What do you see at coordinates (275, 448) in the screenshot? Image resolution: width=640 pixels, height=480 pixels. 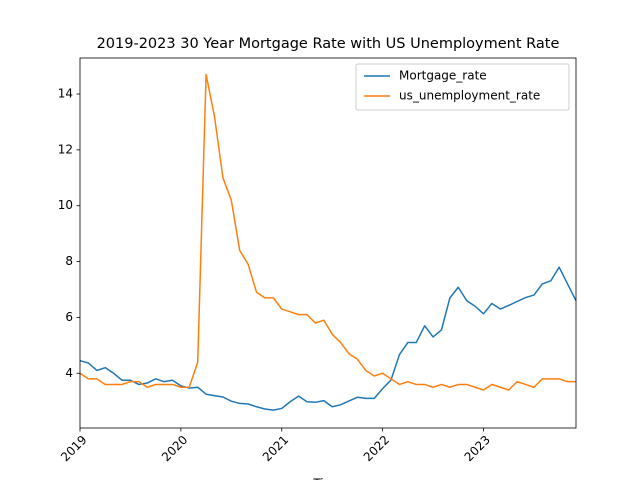 I see `x-tick-label: 2021` at bounding box center [275, 448].